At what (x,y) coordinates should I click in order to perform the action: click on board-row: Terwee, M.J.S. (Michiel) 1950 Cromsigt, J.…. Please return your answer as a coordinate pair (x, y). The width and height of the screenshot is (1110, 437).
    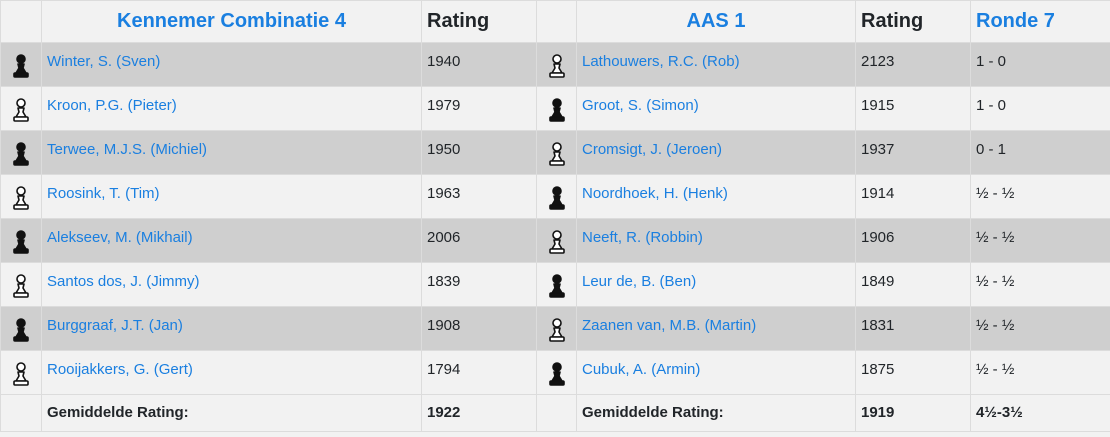
    Looking at the image, I should click on (555, 152).